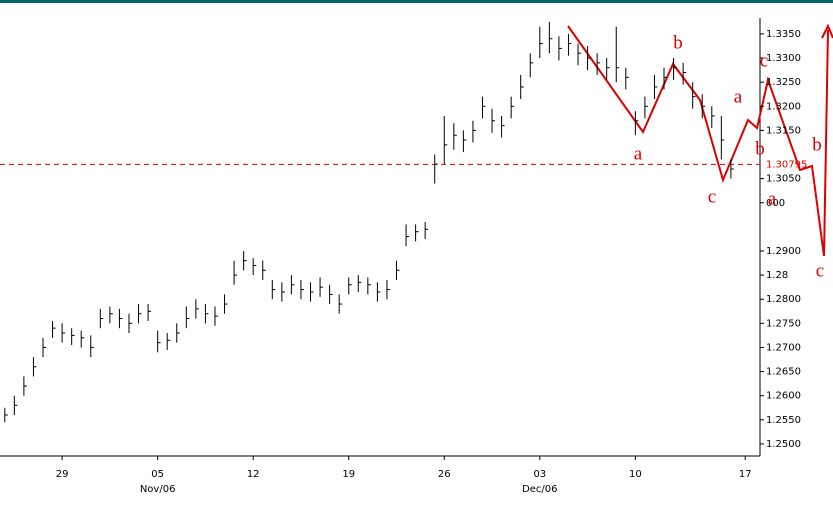 Image resolution: width=833 pixels, height=512 pixels. Describe the element at coordinates (62, 474) in the screenshot. I see `x-tick-label: 29` at that location.